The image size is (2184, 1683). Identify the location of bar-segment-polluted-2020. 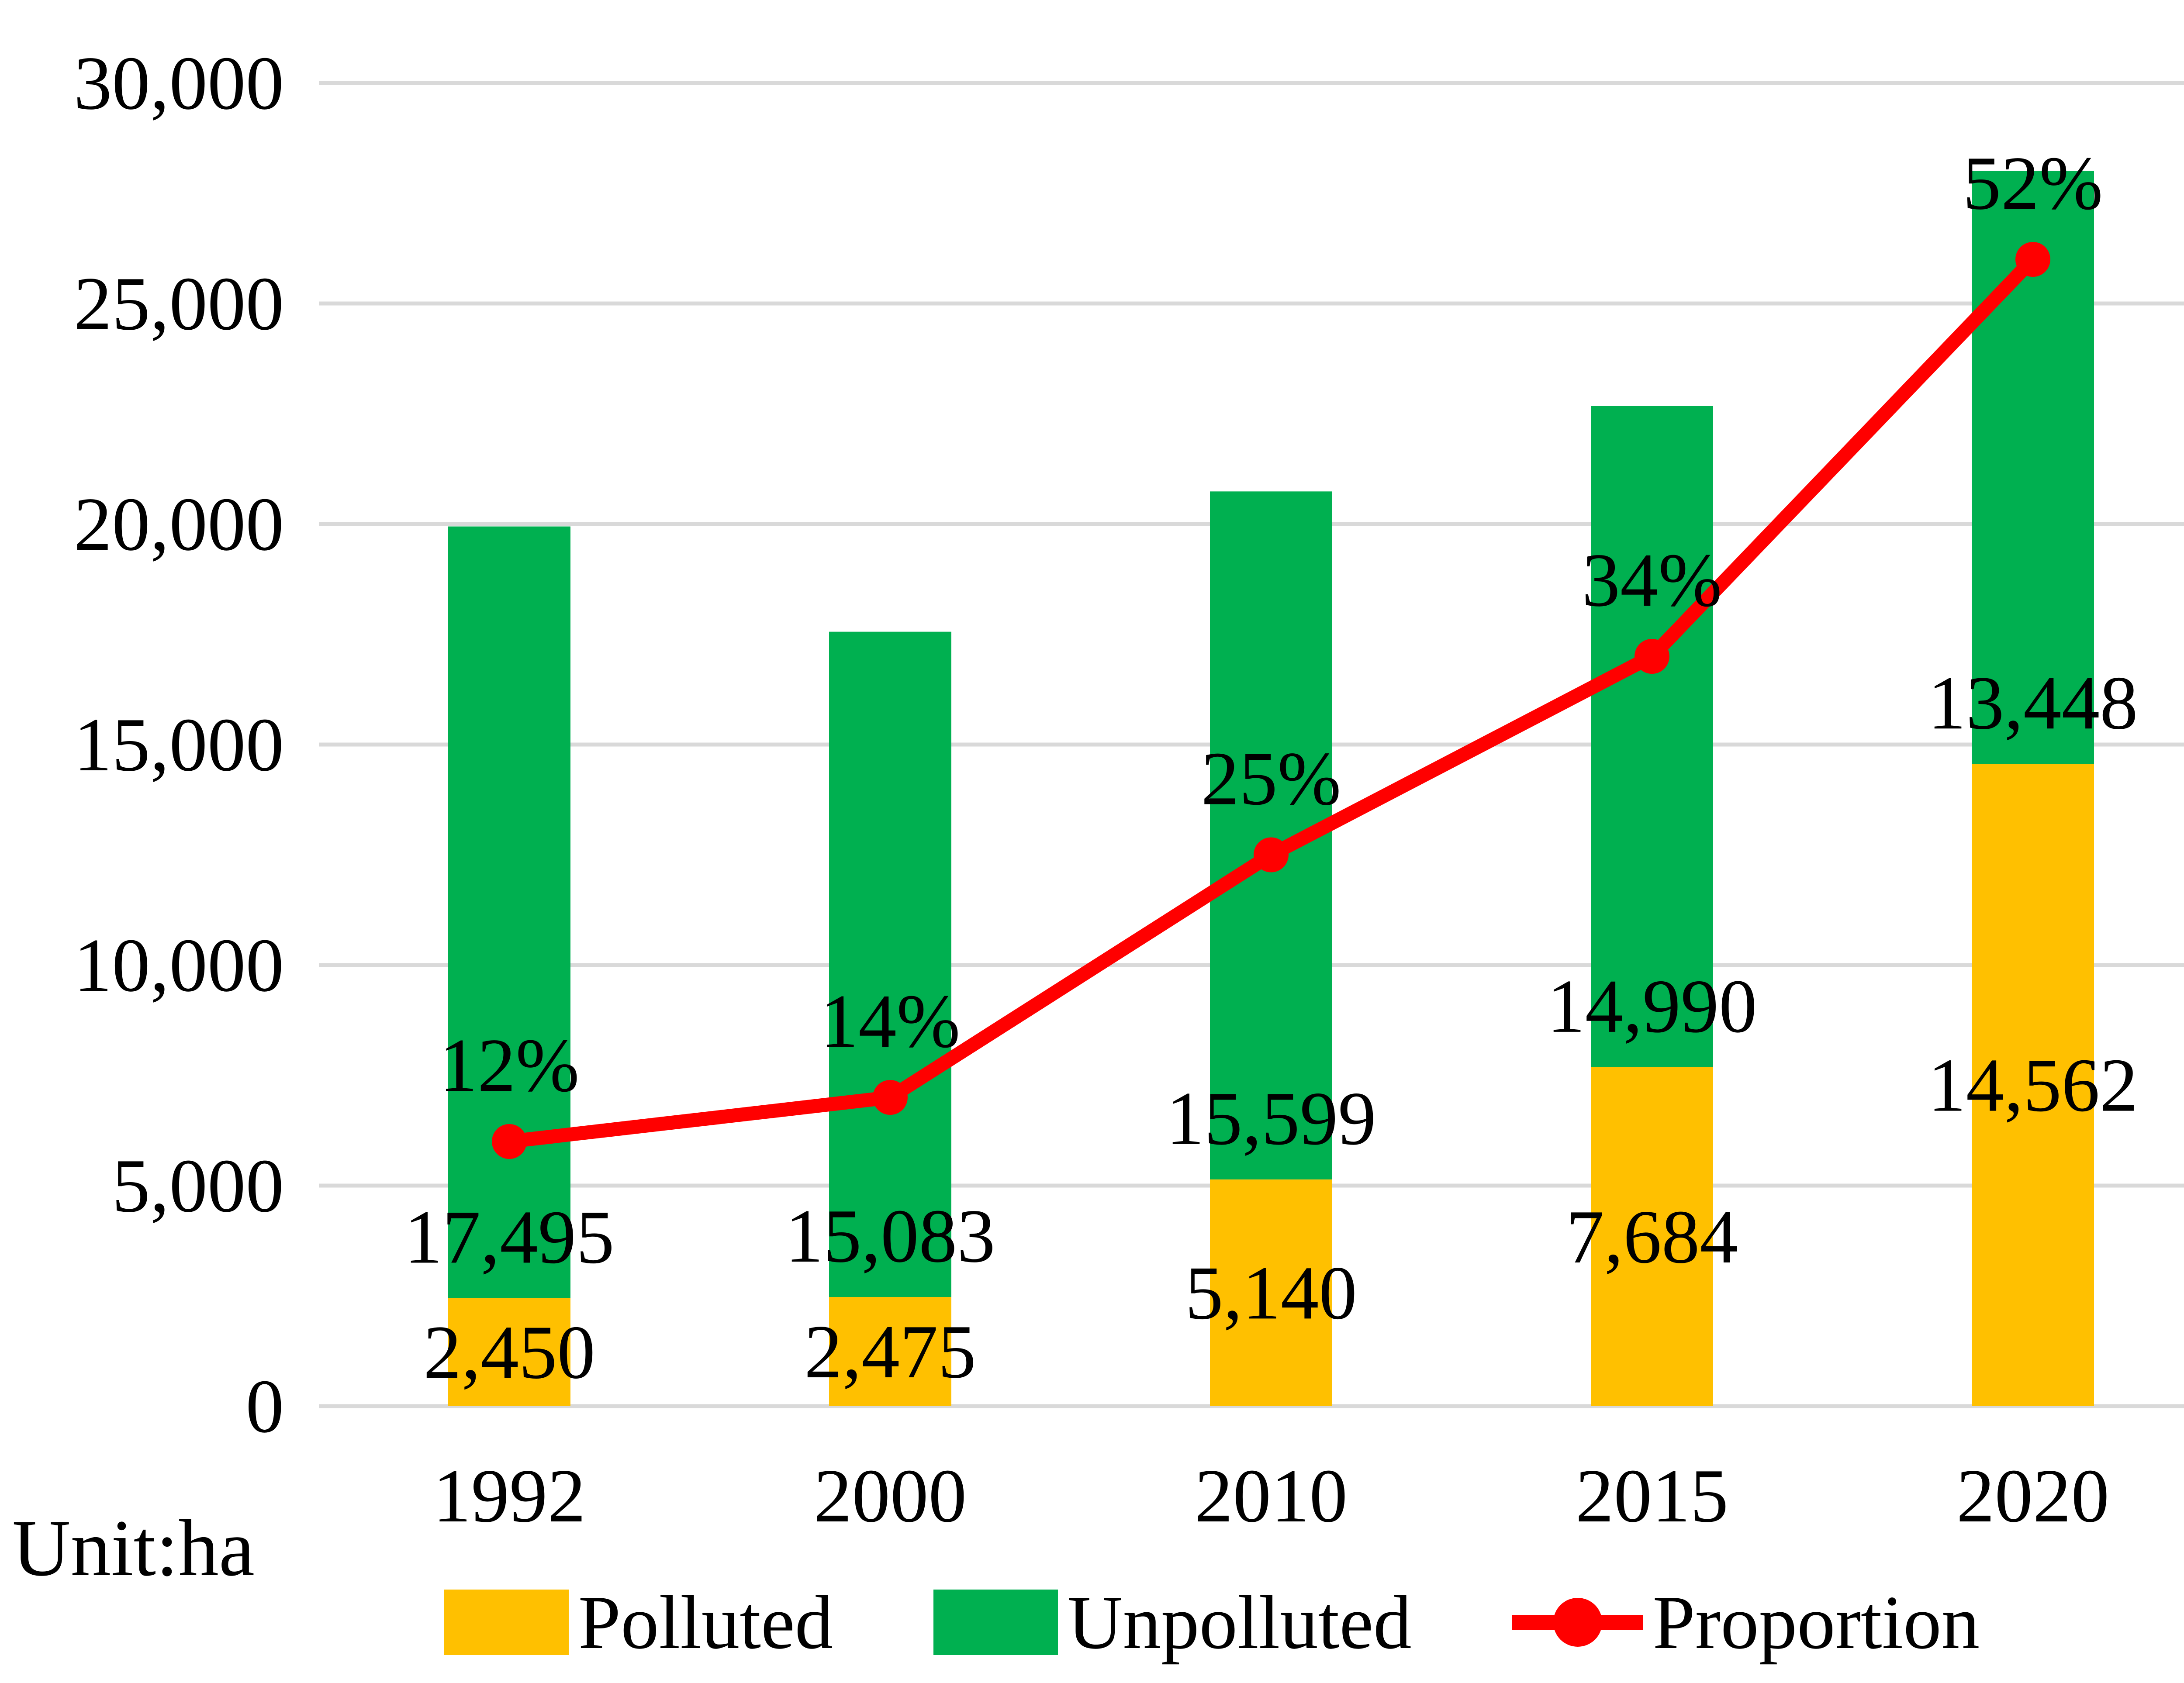
(2033, 1085).